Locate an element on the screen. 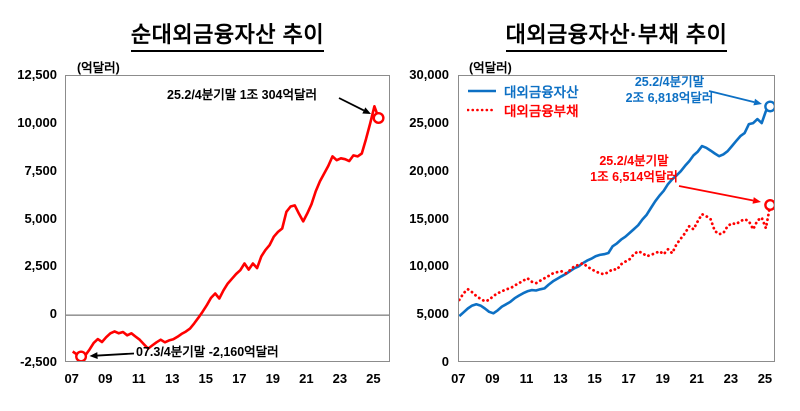 This screenshot has height=411, width=800. y-tick-label: 15,000 is located at coordinates (429, 218).